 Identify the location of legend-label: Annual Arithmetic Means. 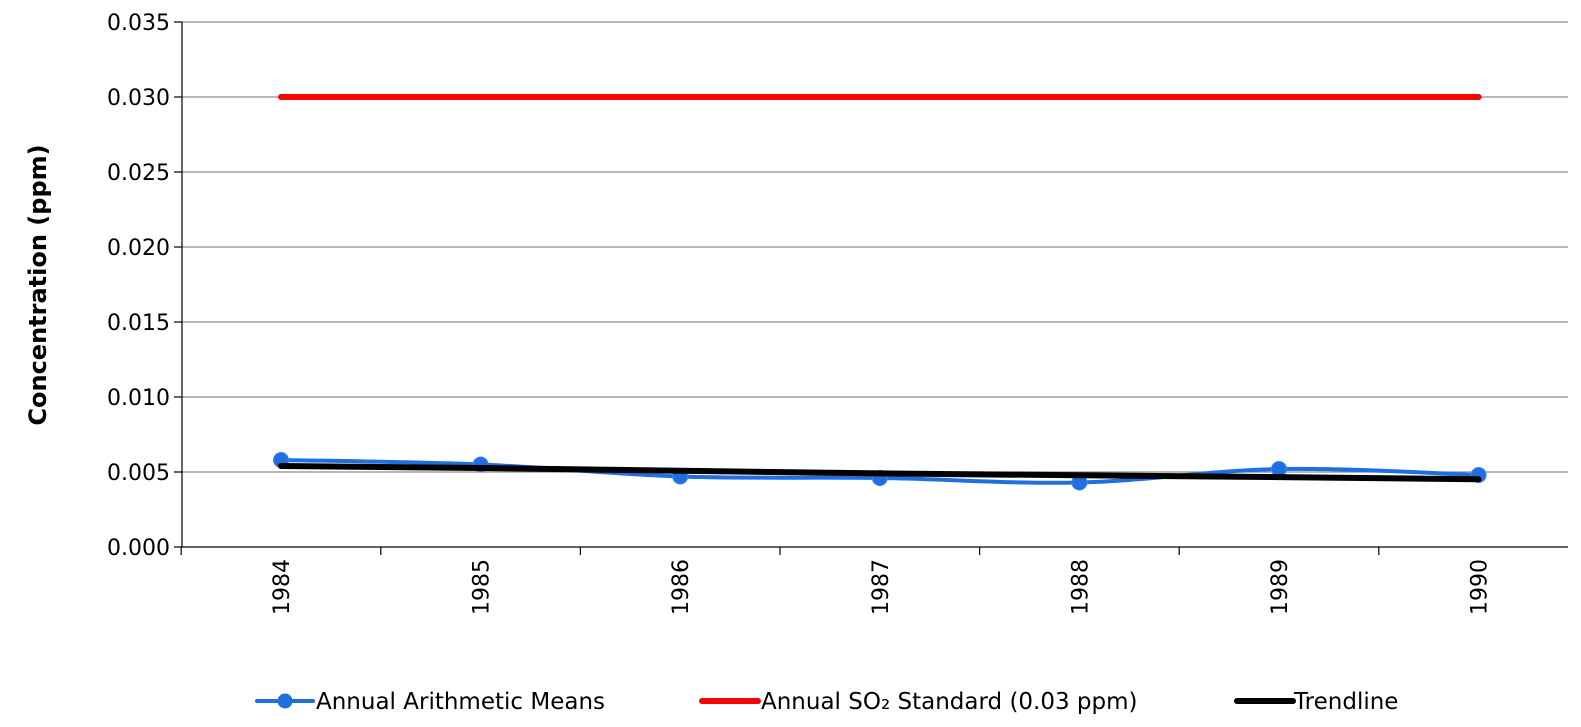
(460, 702).